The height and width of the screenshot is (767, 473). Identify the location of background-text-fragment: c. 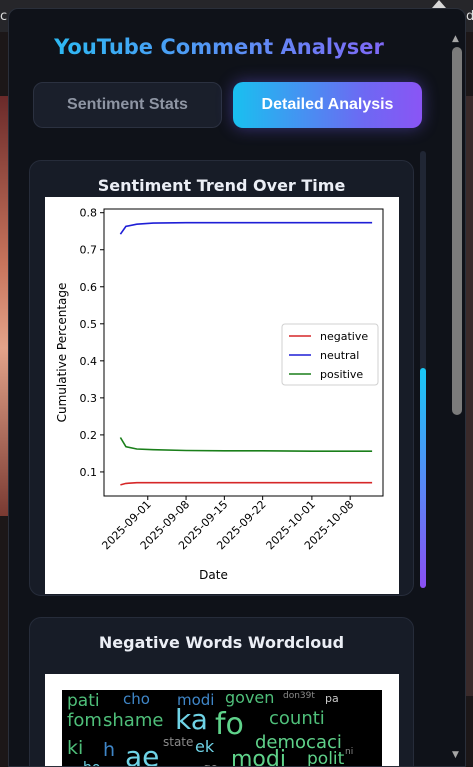
(4, 16).